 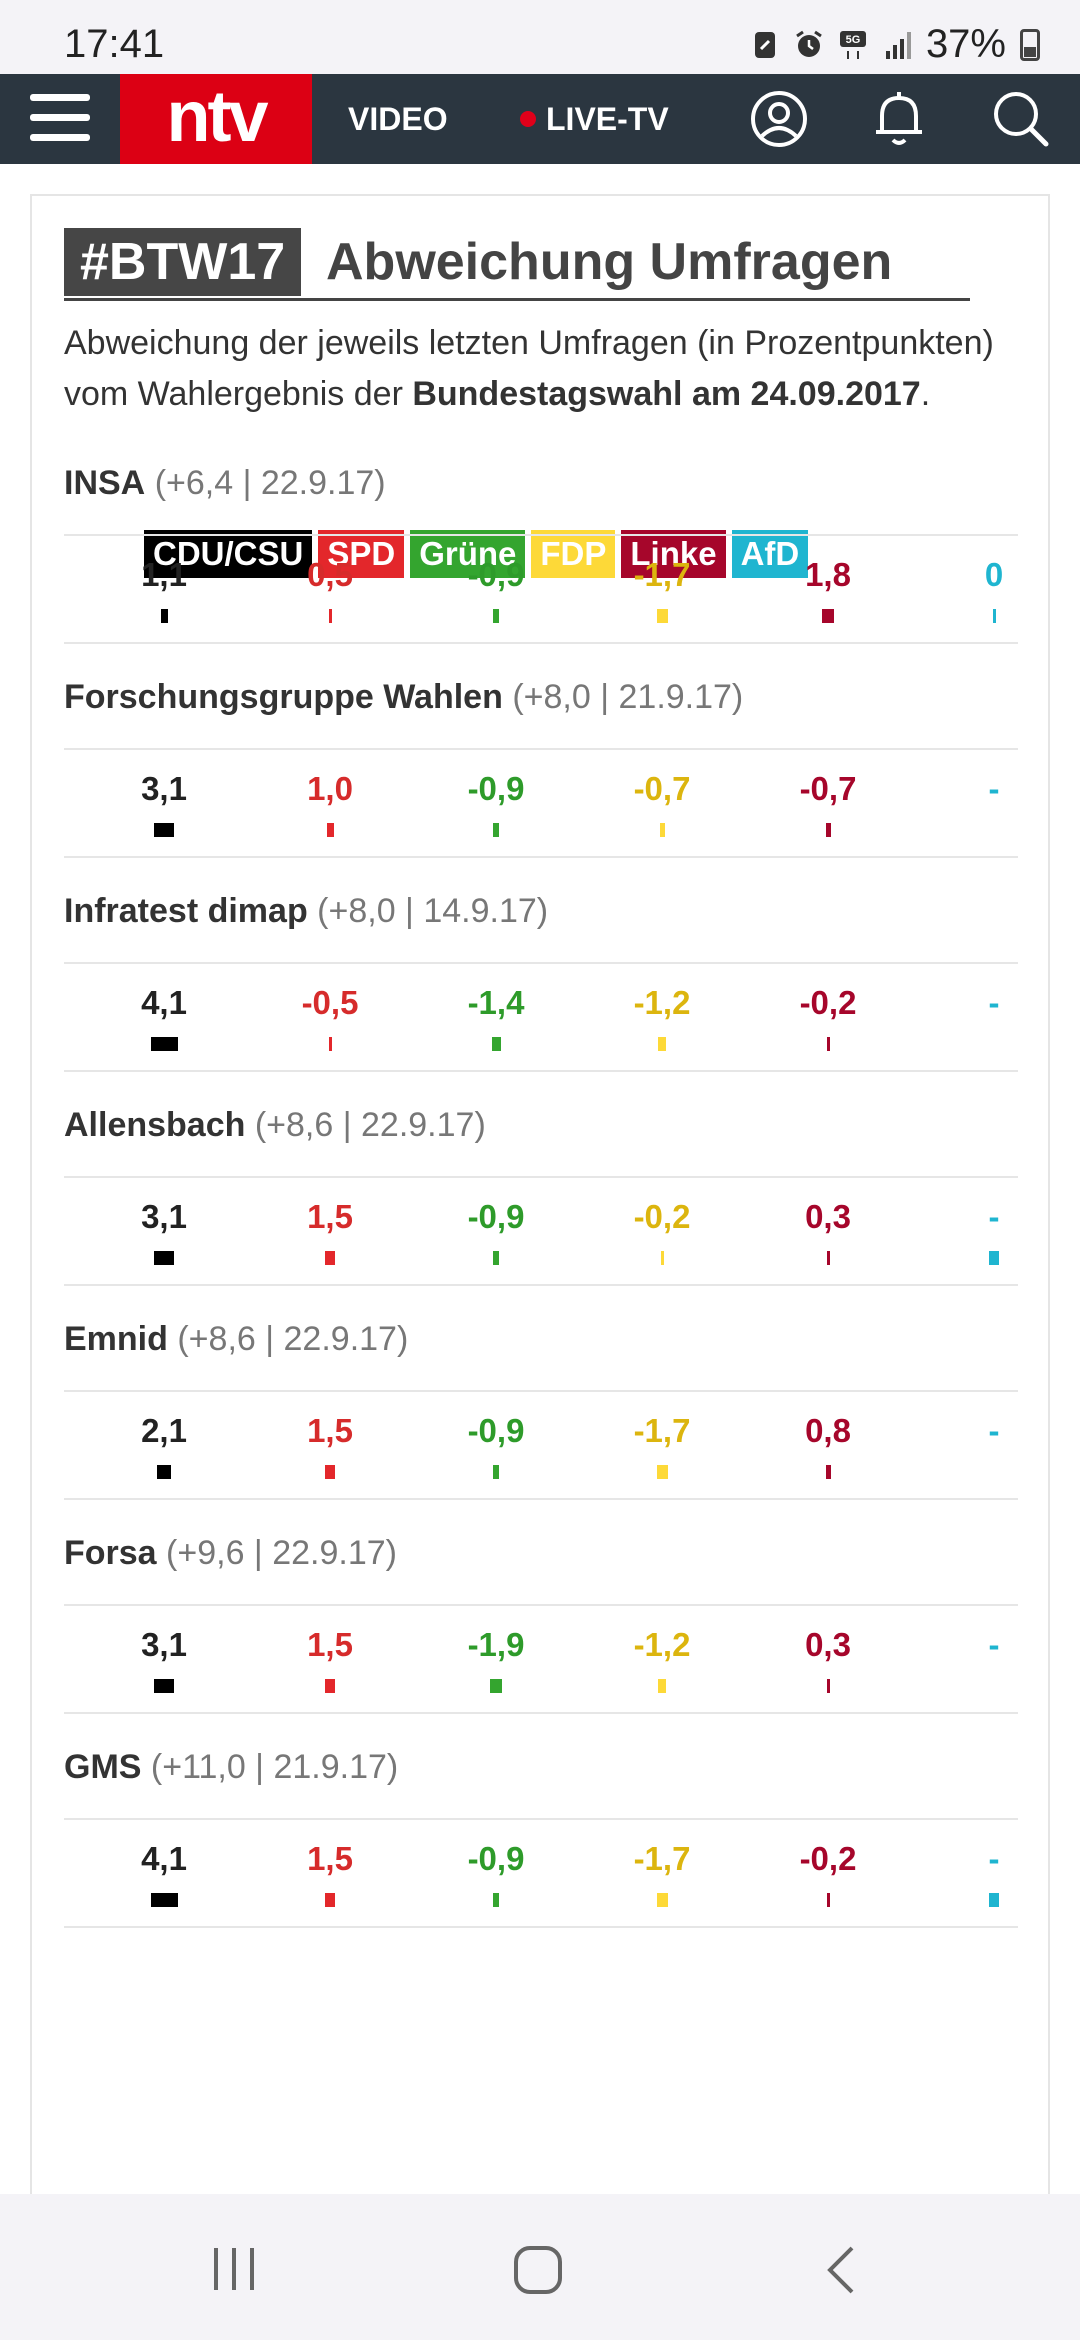 I want to click on deviation-value: -0,2, so click(x=828, y=1858).